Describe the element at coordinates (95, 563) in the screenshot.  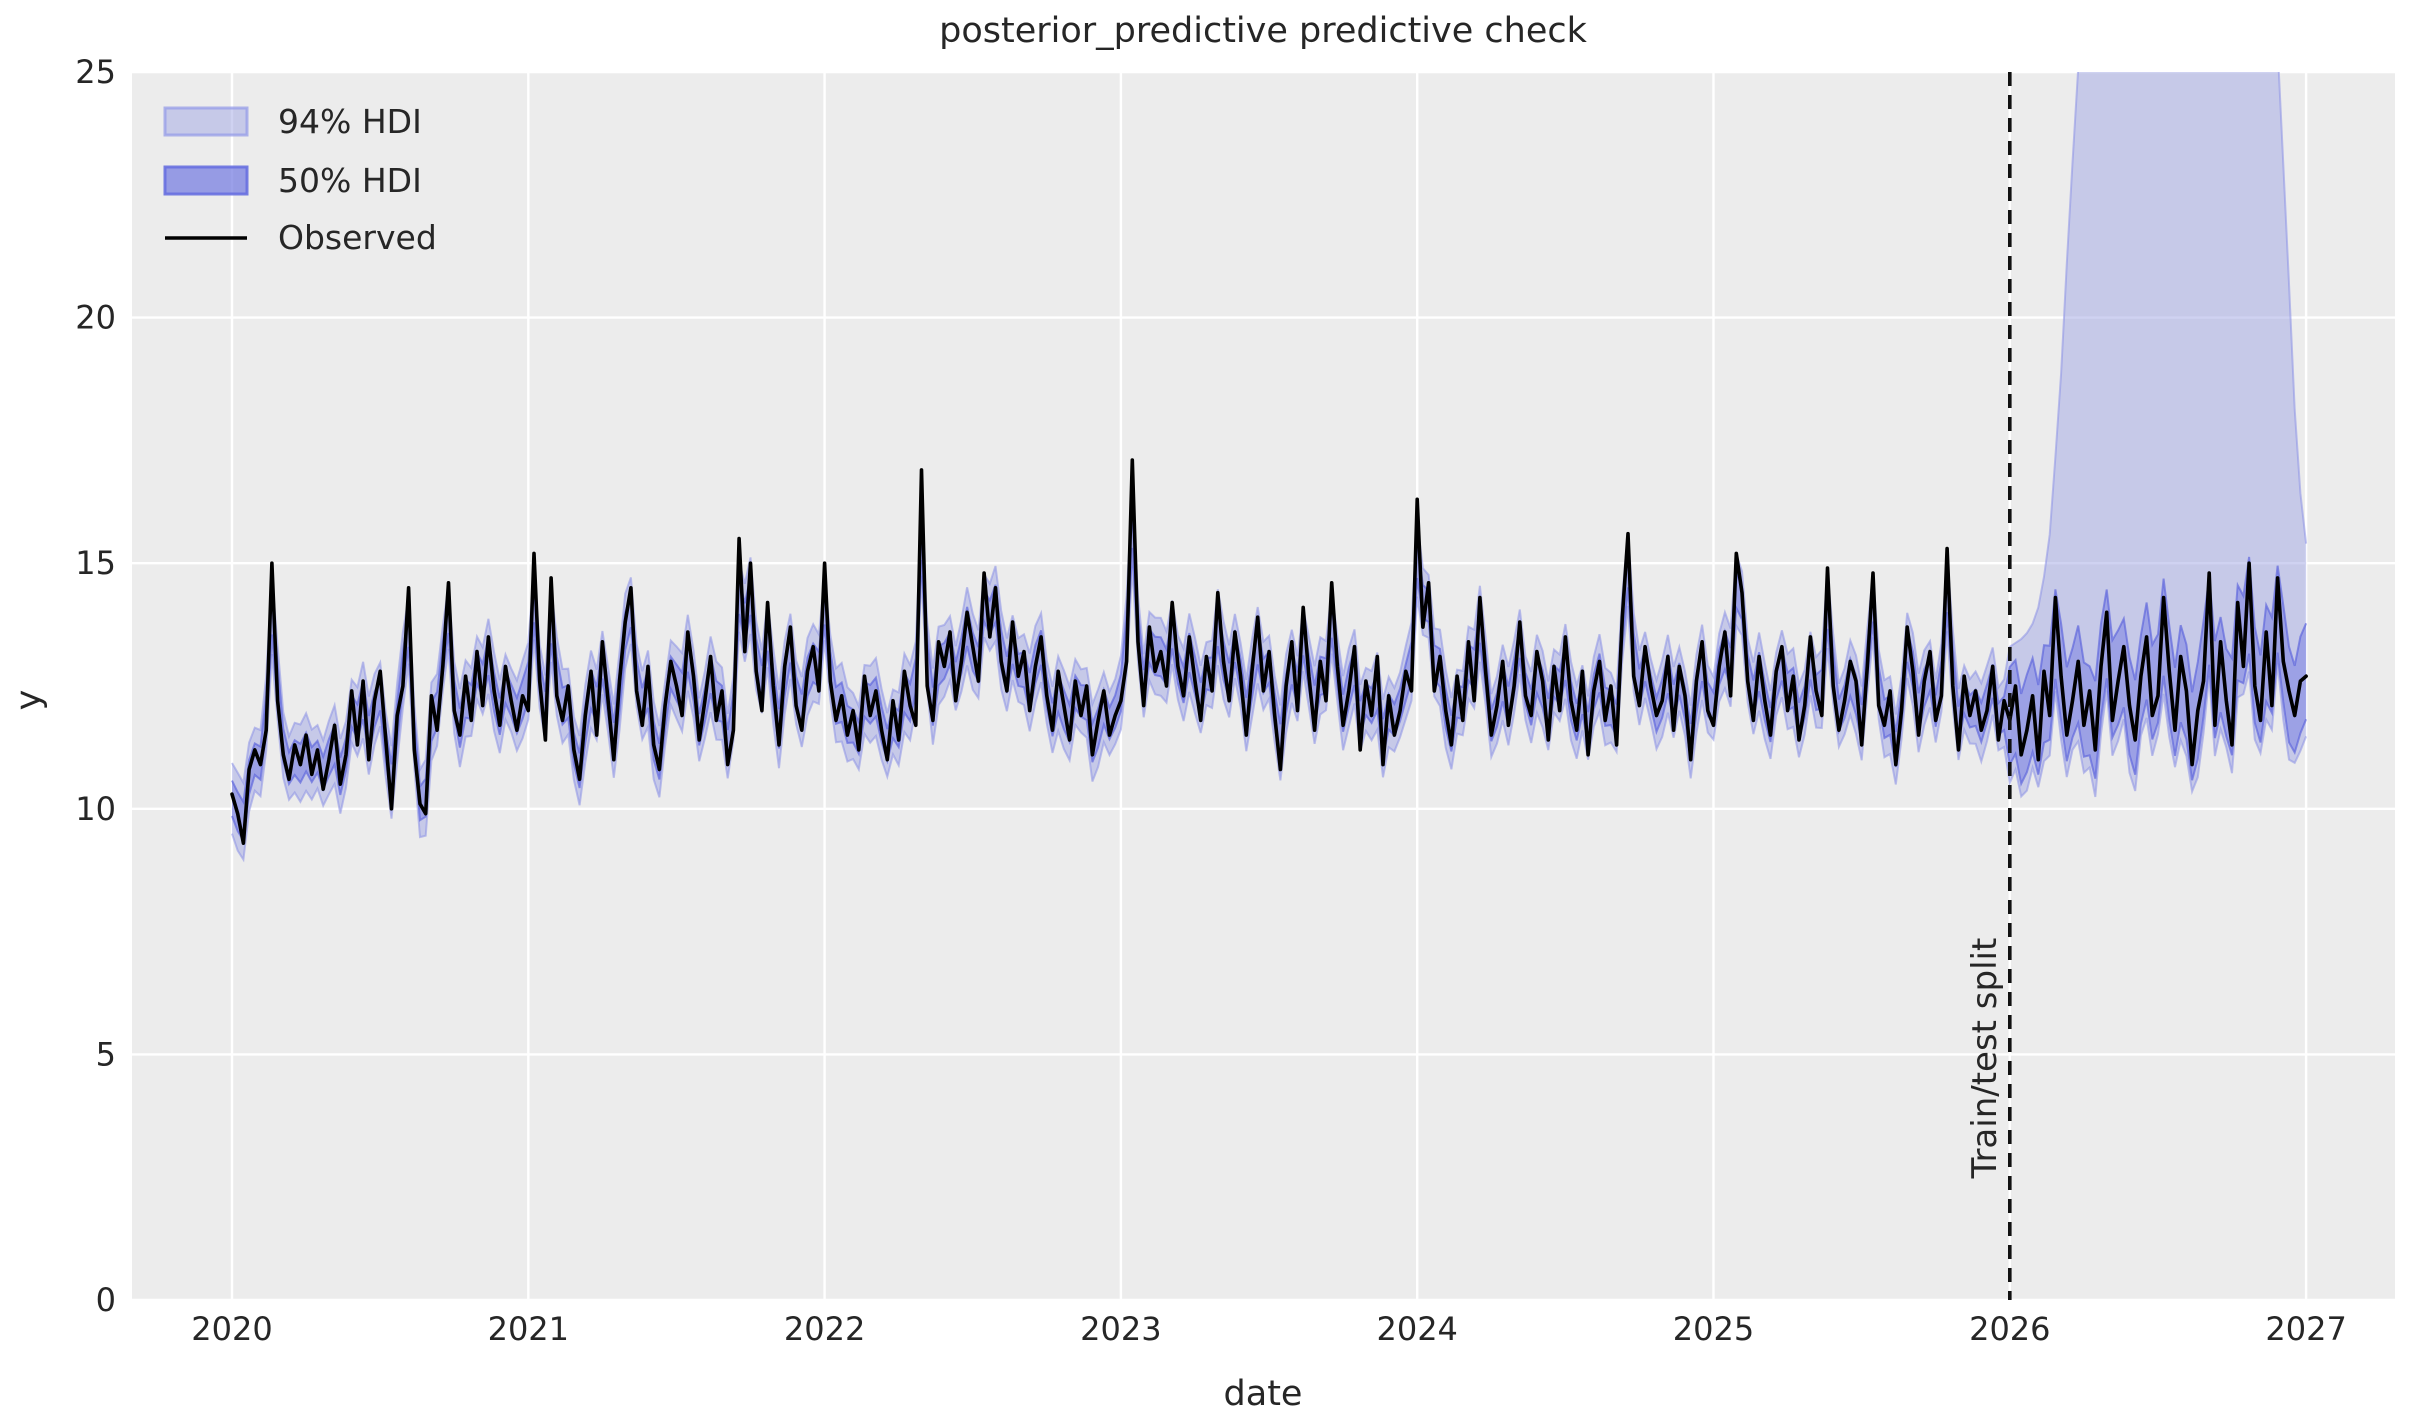
I see `y-tick-label: 15` at that location.